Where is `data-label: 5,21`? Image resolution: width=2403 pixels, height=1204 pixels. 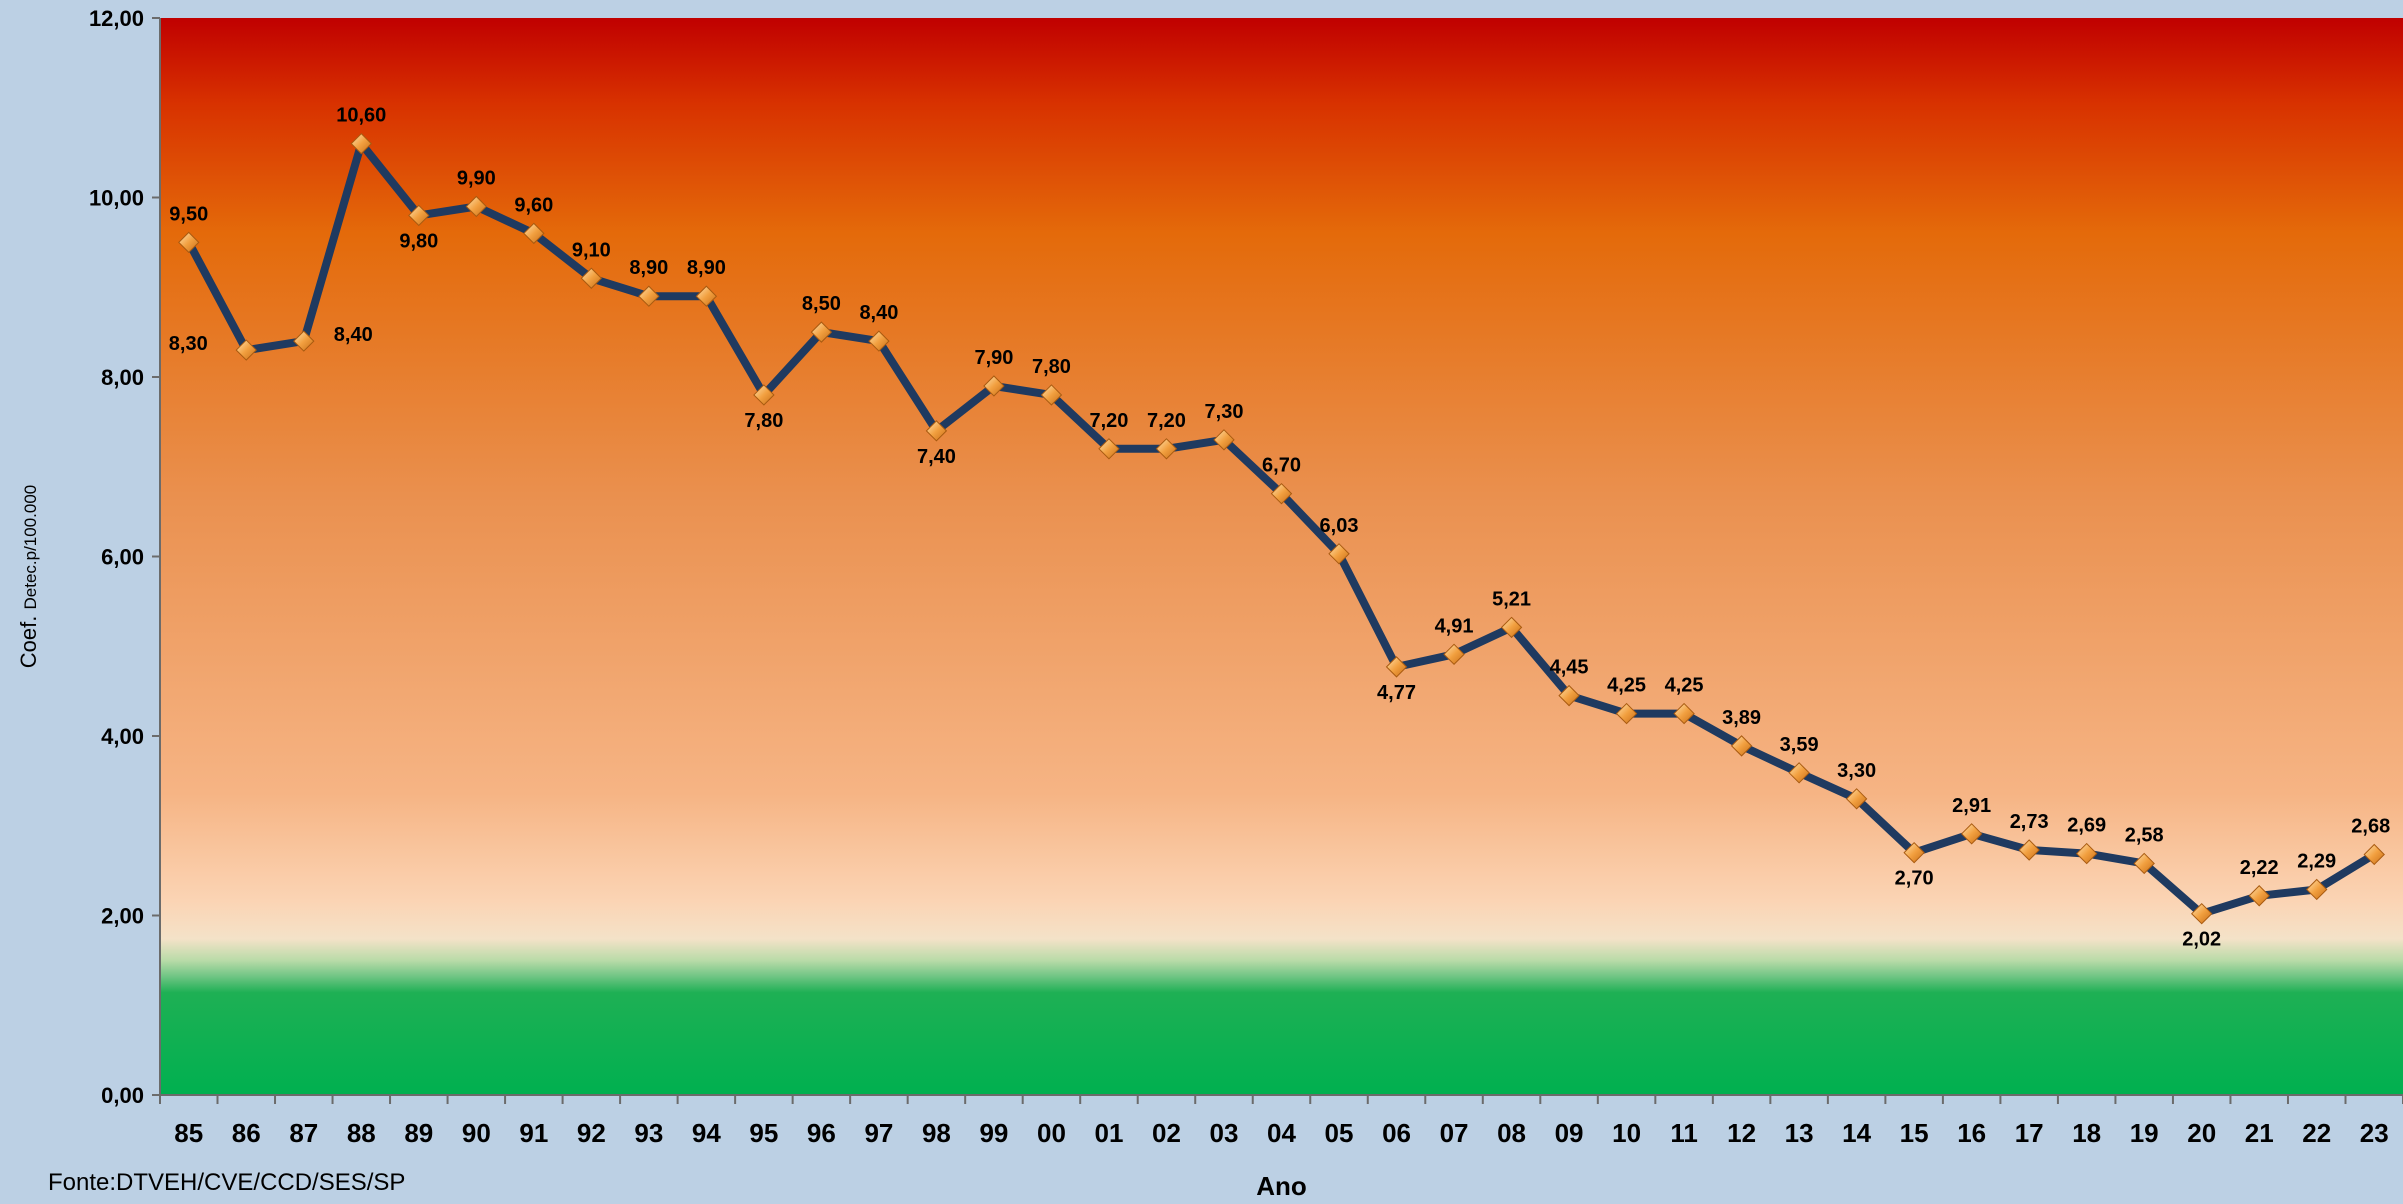
data-label: 5,21 is located at coordinates (1511, 599).